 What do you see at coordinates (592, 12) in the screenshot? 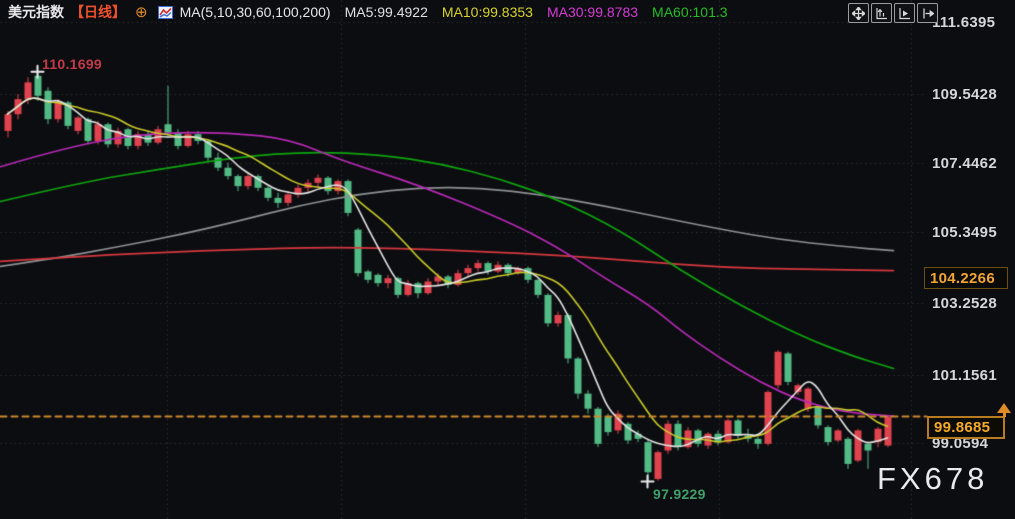
I see `ma30-value: MA30:99.8783` at bounding box center [592, 12].